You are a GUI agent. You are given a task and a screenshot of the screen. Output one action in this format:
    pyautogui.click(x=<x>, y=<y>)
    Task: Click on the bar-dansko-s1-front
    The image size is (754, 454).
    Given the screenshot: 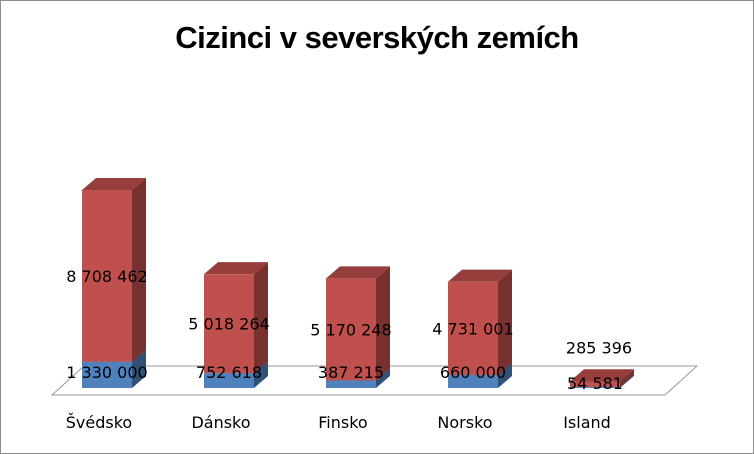 What is the action you would take?
    pyautogui.click(x=229, y=380)
    